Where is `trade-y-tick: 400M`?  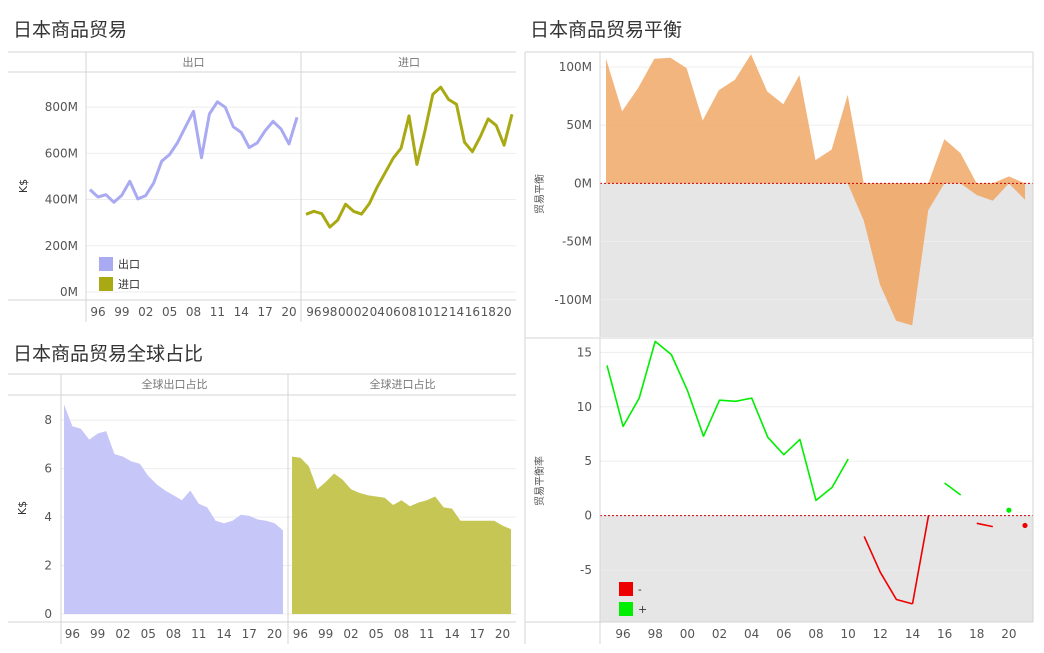 trade-y-tick: 400M is located at coordinates (61, 200).